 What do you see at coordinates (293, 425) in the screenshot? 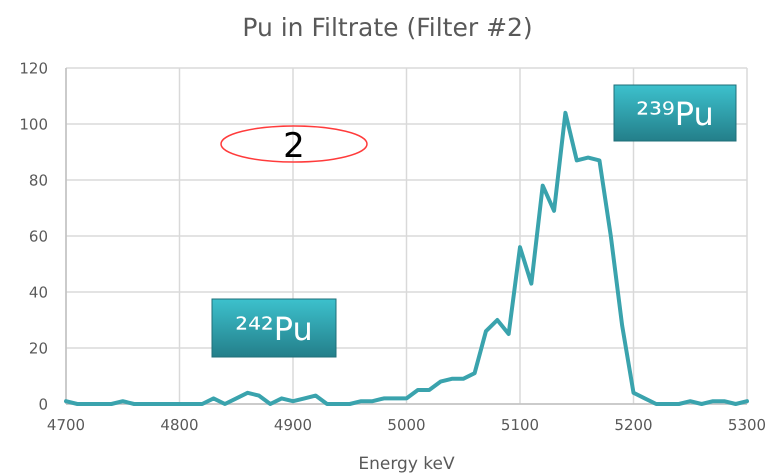
I see `x-tick-label: 4900` at bounding box center [293, 425].